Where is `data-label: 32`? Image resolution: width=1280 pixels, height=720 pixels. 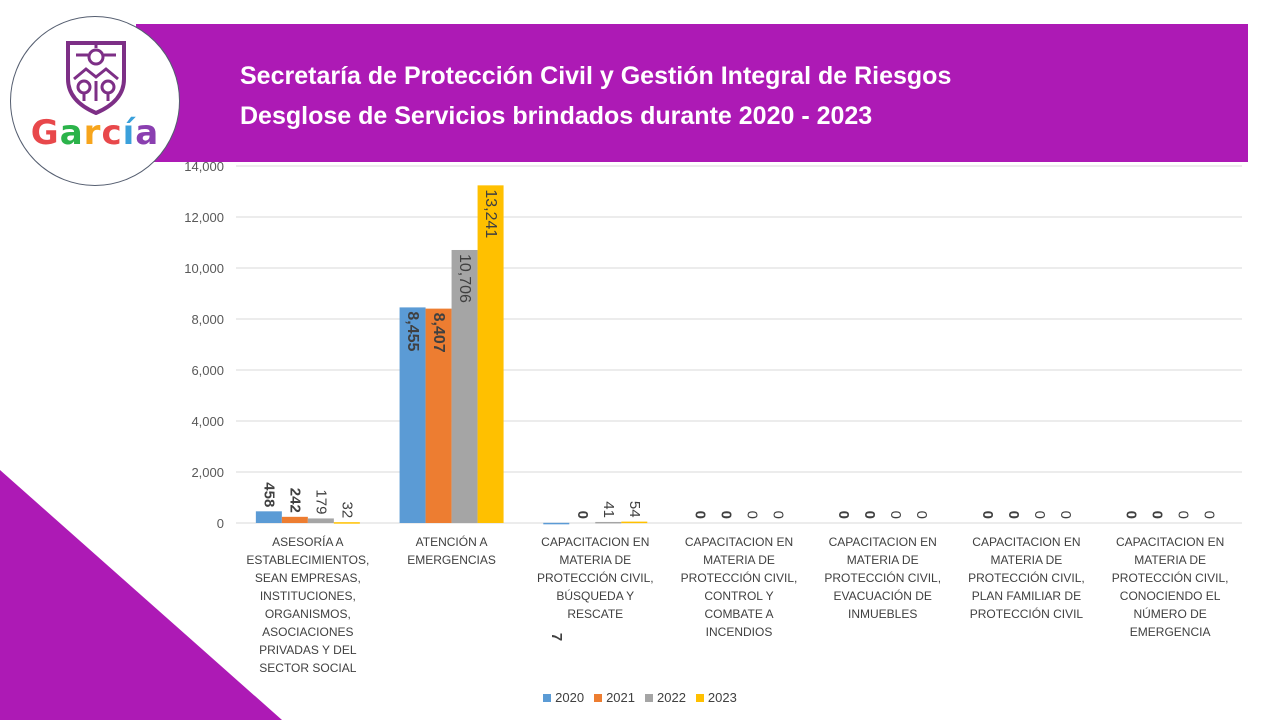
data-label: 32 is located at coordinates (346, 509).